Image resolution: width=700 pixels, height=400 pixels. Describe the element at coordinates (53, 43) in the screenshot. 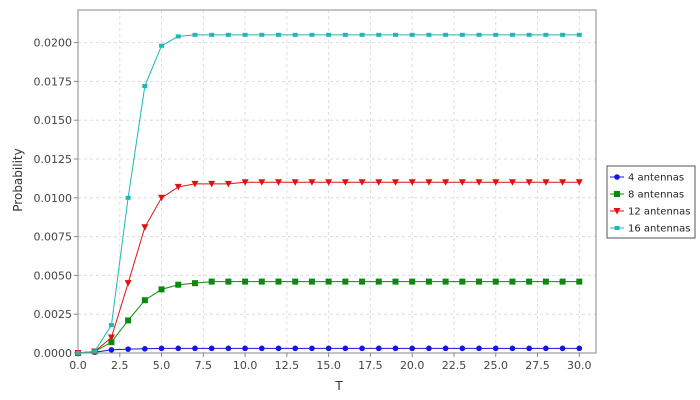

I see `y-tick-label: 0.0200` at that location.